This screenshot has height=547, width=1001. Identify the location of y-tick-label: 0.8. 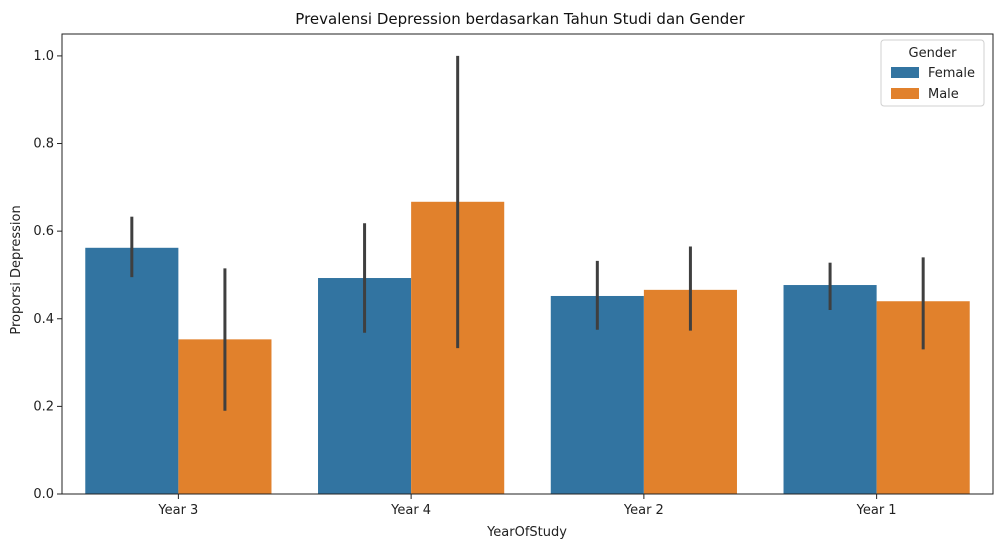
(43, 144).